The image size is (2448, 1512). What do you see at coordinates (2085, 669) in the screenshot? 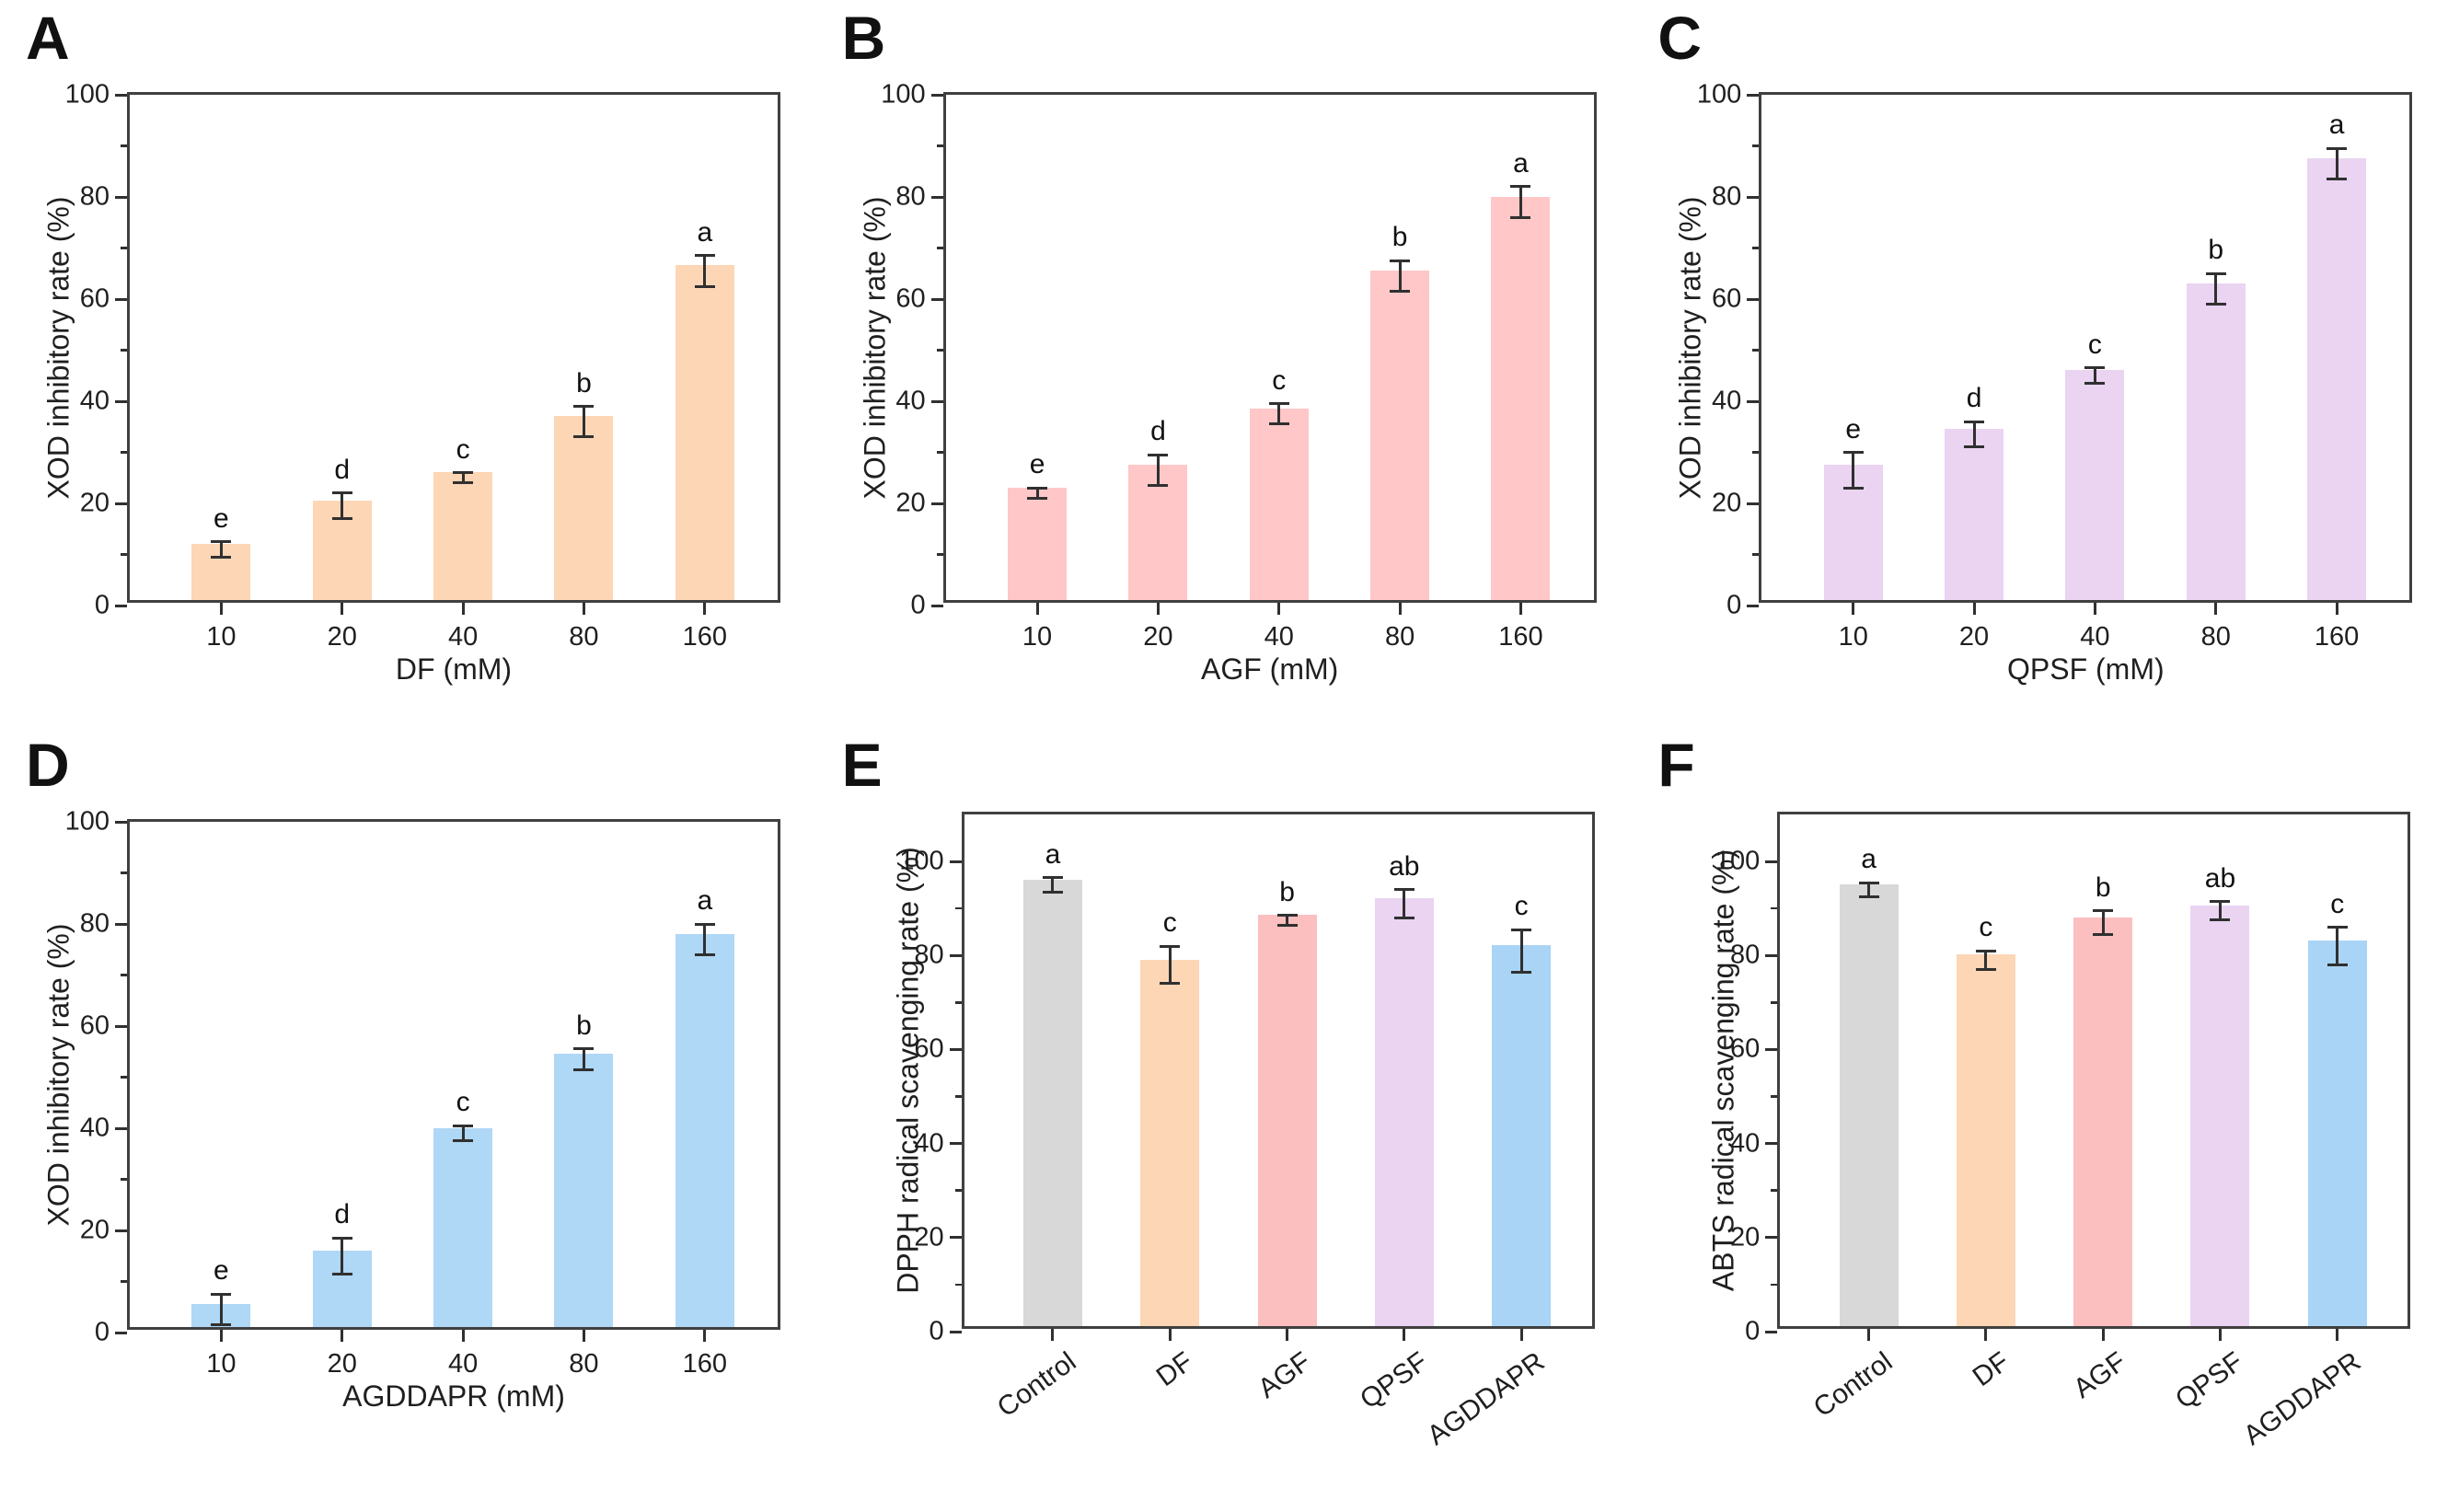
I see `x-axis-label: QPSF (mM)` at bounding box center [2085, 669].